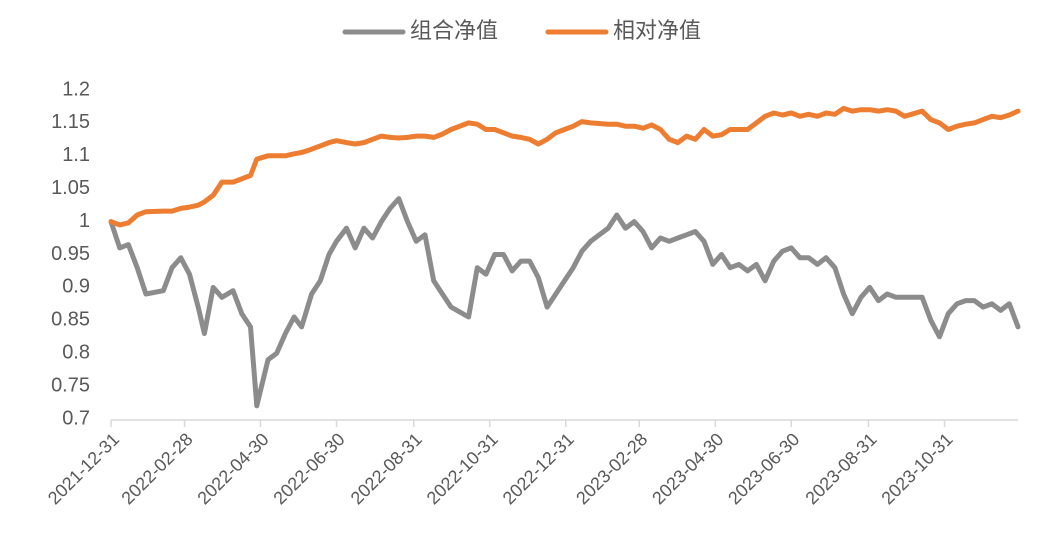 The height and width of the screenshot is (555, 1041). Describe the element at coordinates (76, 418) in the screenshot. I see `y-tick-label: 0.7` at that location.